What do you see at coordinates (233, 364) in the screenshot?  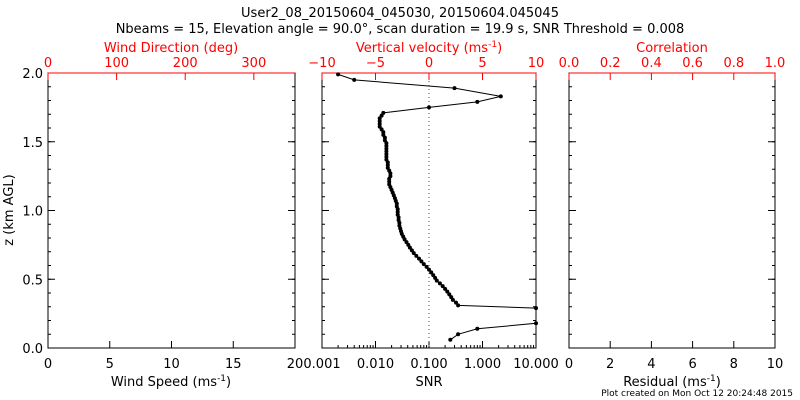 I see `x-tick-label: 15` at bounding box center [233, 364].